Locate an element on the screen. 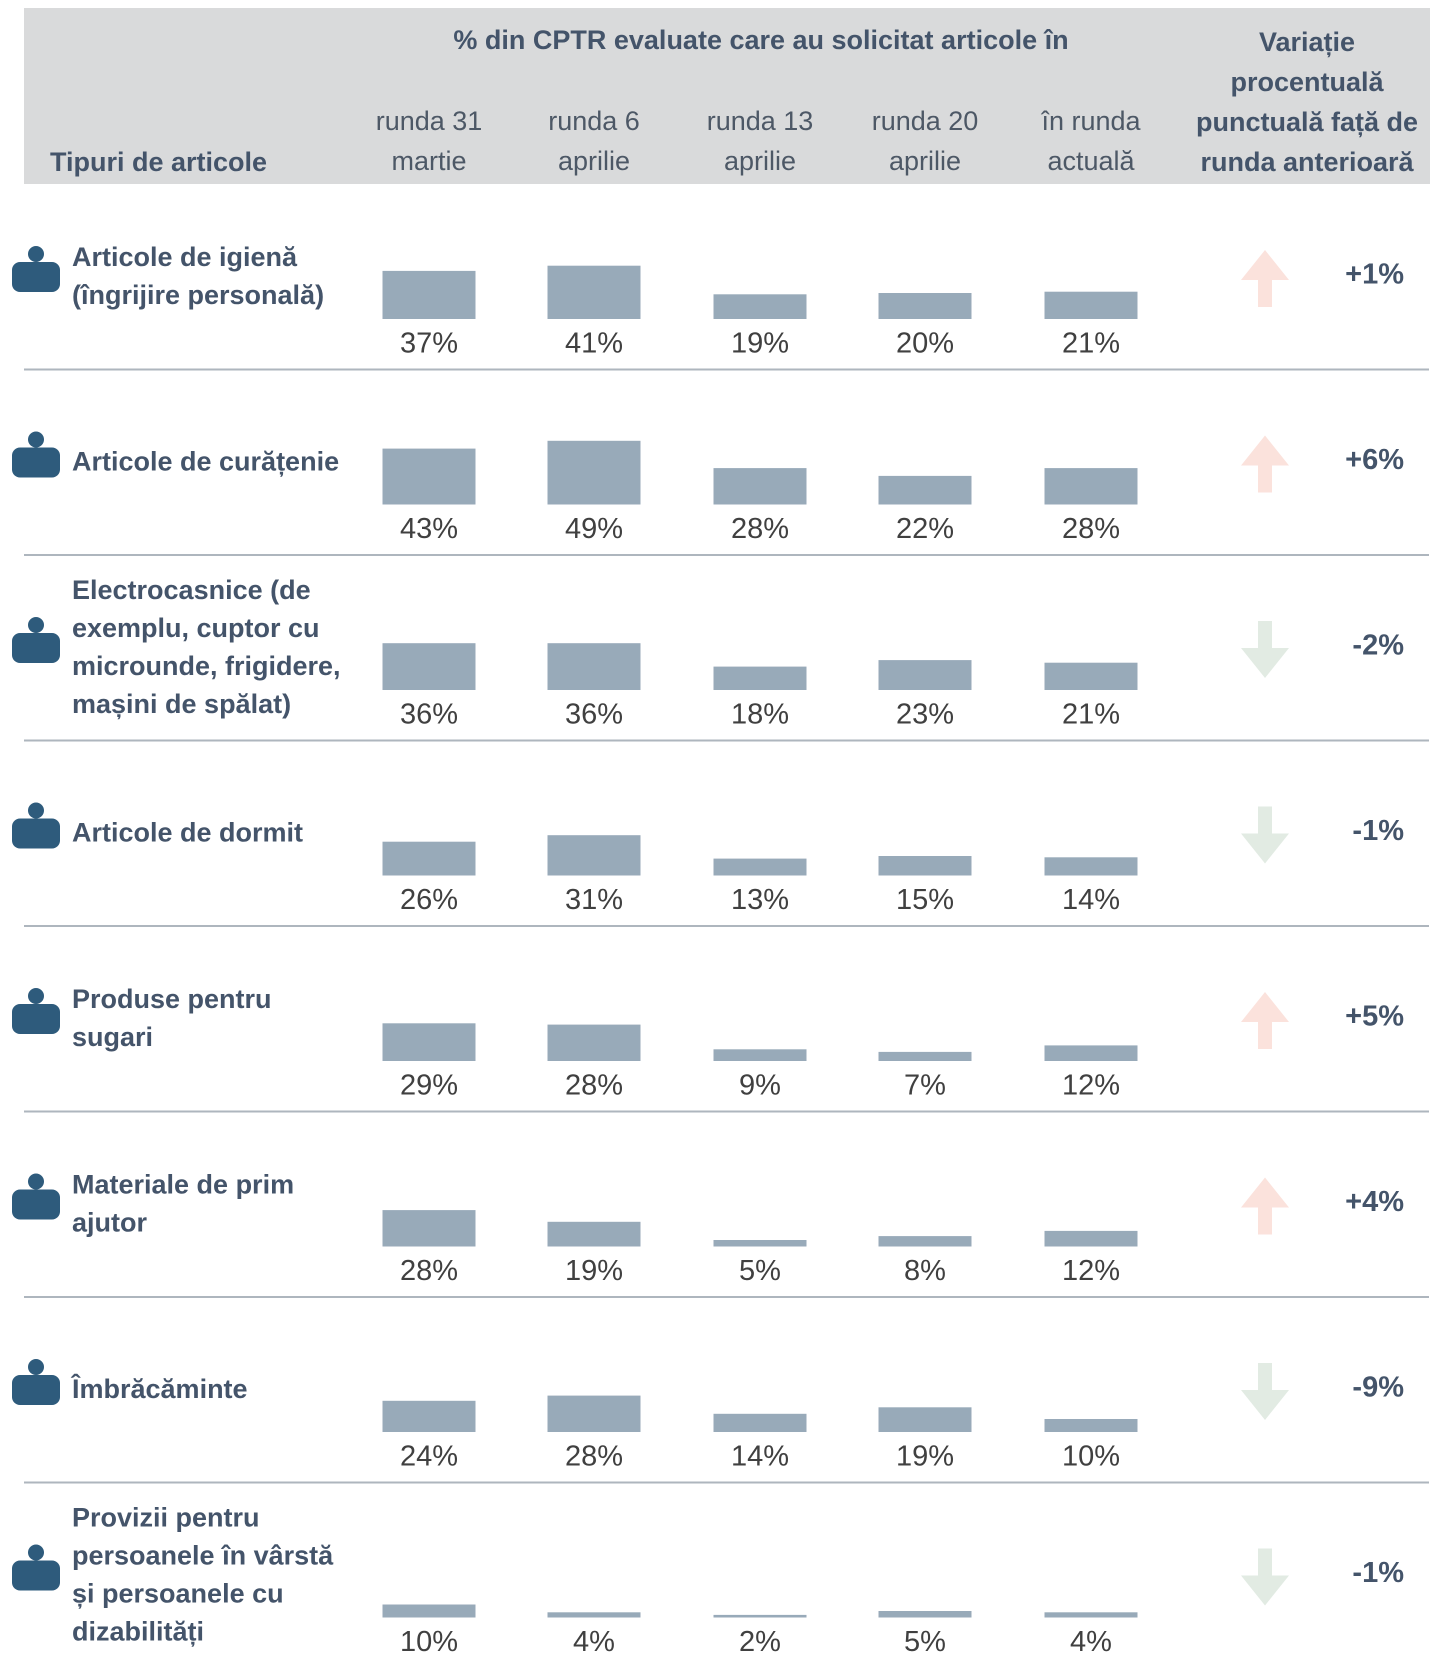 This screenshot has width=1440, height=1665. change-header: procentuală is located at coordinates (1307, 82).